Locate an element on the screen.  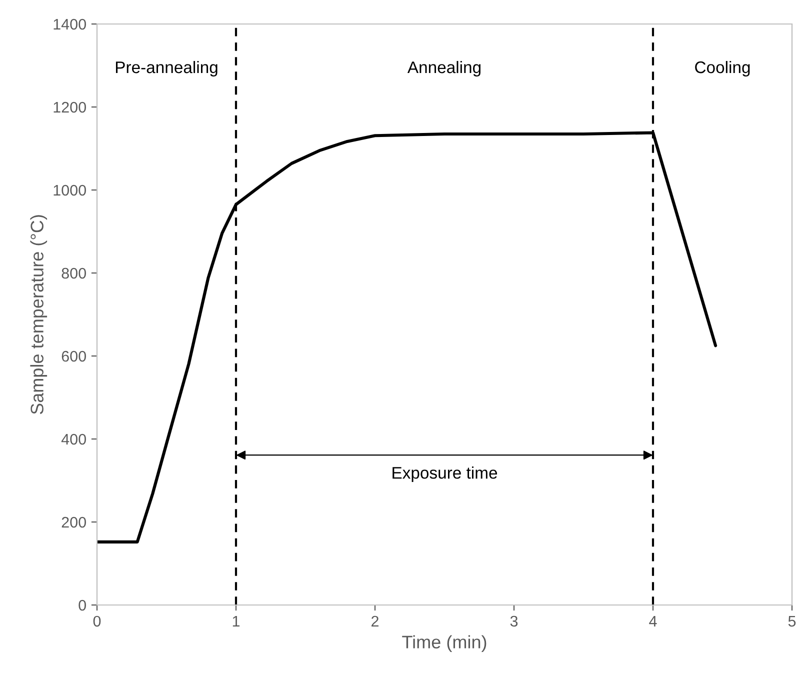
annotation: Cooling is located at coordinates (722, 68).